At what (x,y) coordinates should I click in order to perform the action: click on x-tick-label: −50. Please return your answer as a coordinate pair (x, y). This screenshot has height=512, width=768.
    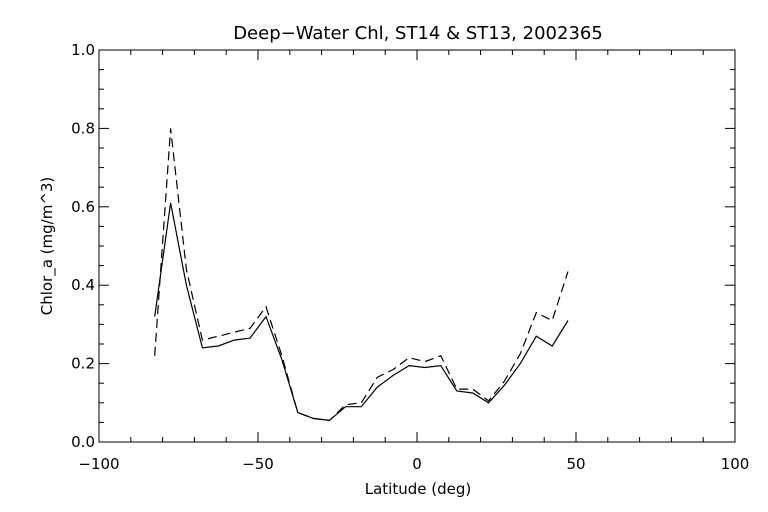
    Looking at the image, I should click on (258, 464).